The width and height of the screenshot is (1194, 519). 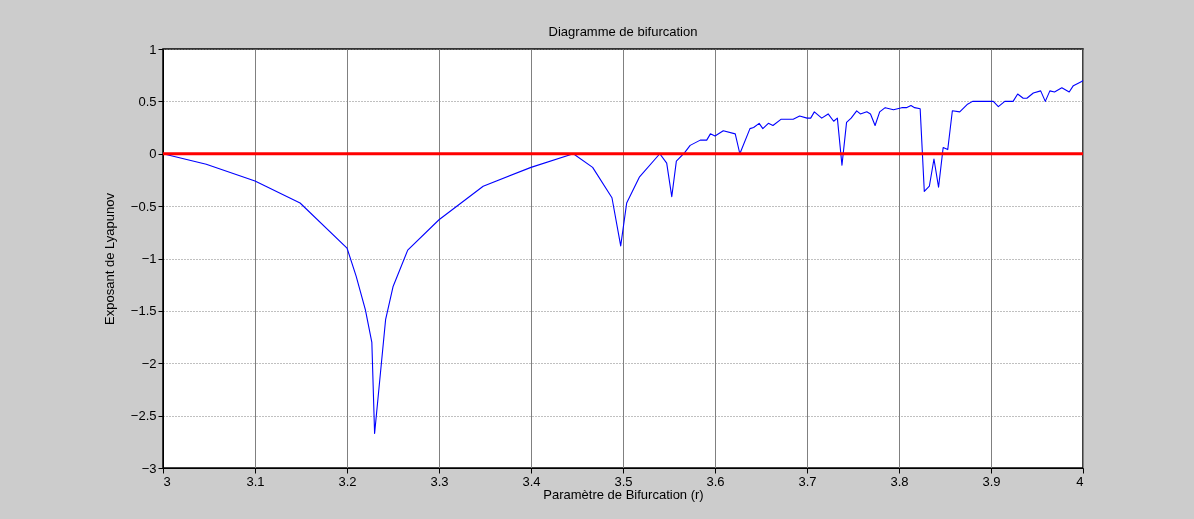 I want to click on y-tick-label: −3, so click(x=149, y=468).